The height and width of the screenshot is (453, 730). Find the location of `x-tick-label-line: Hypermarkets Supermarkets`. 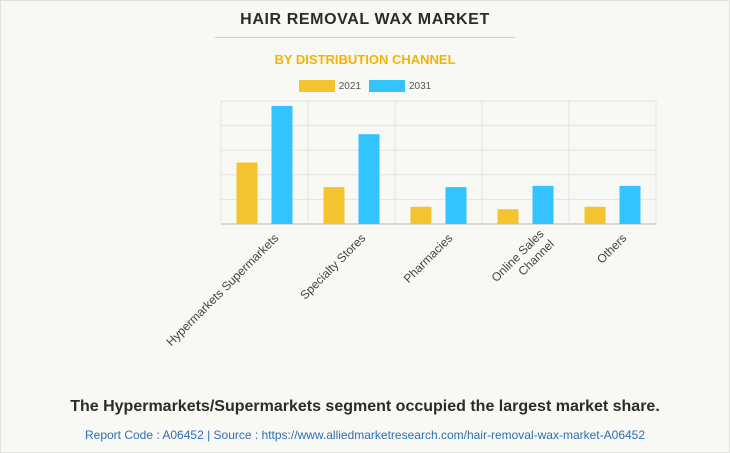

x-tick-label-line: Hypermarkets Supermarkets is located at coordinates (223, 290).